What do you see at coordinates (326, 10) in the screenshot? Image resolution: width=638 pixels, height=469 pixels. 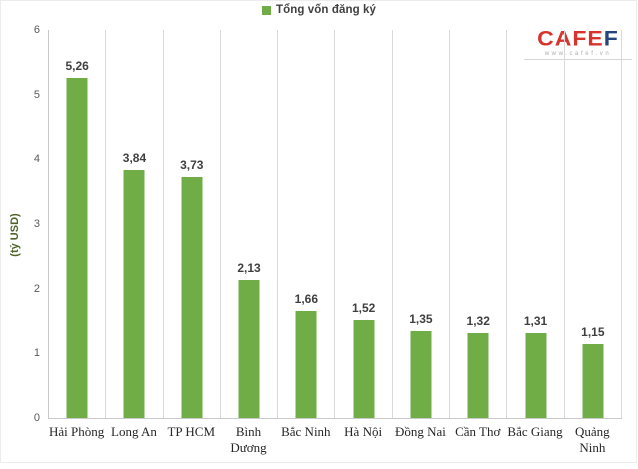 I see `legend-label: Tổng vốn đăng ký` at bounding box center [326, 10].